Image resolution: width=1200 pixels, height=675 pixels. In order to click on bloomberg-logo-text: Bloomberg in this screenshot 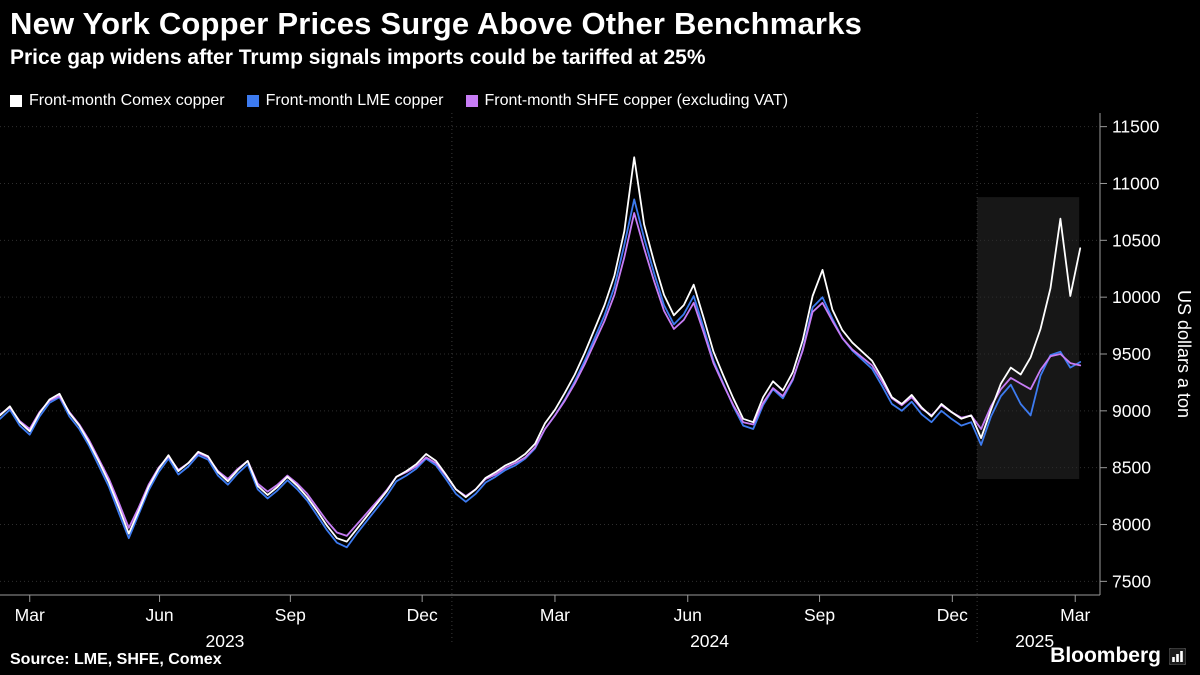, I will do `click(1105, 655)`.